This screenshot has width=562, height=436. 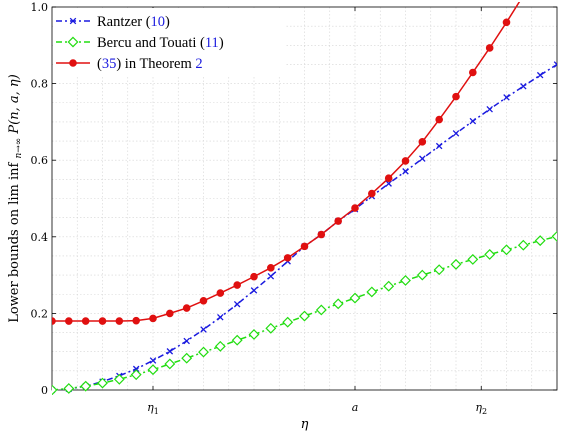 I want to click on legend-item: (35) in Theorem 2, so click(x=129, y=64).